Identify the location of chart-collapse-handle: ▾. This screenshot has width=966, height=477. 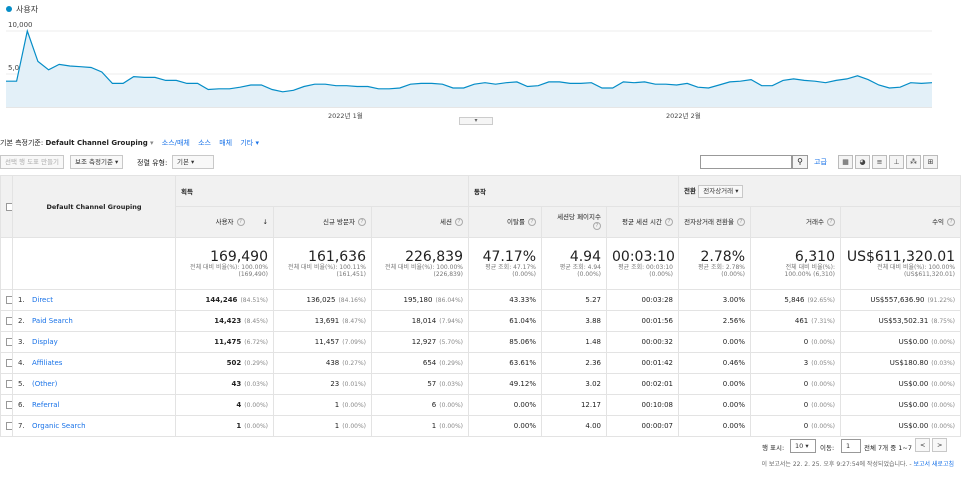
(476, 121).